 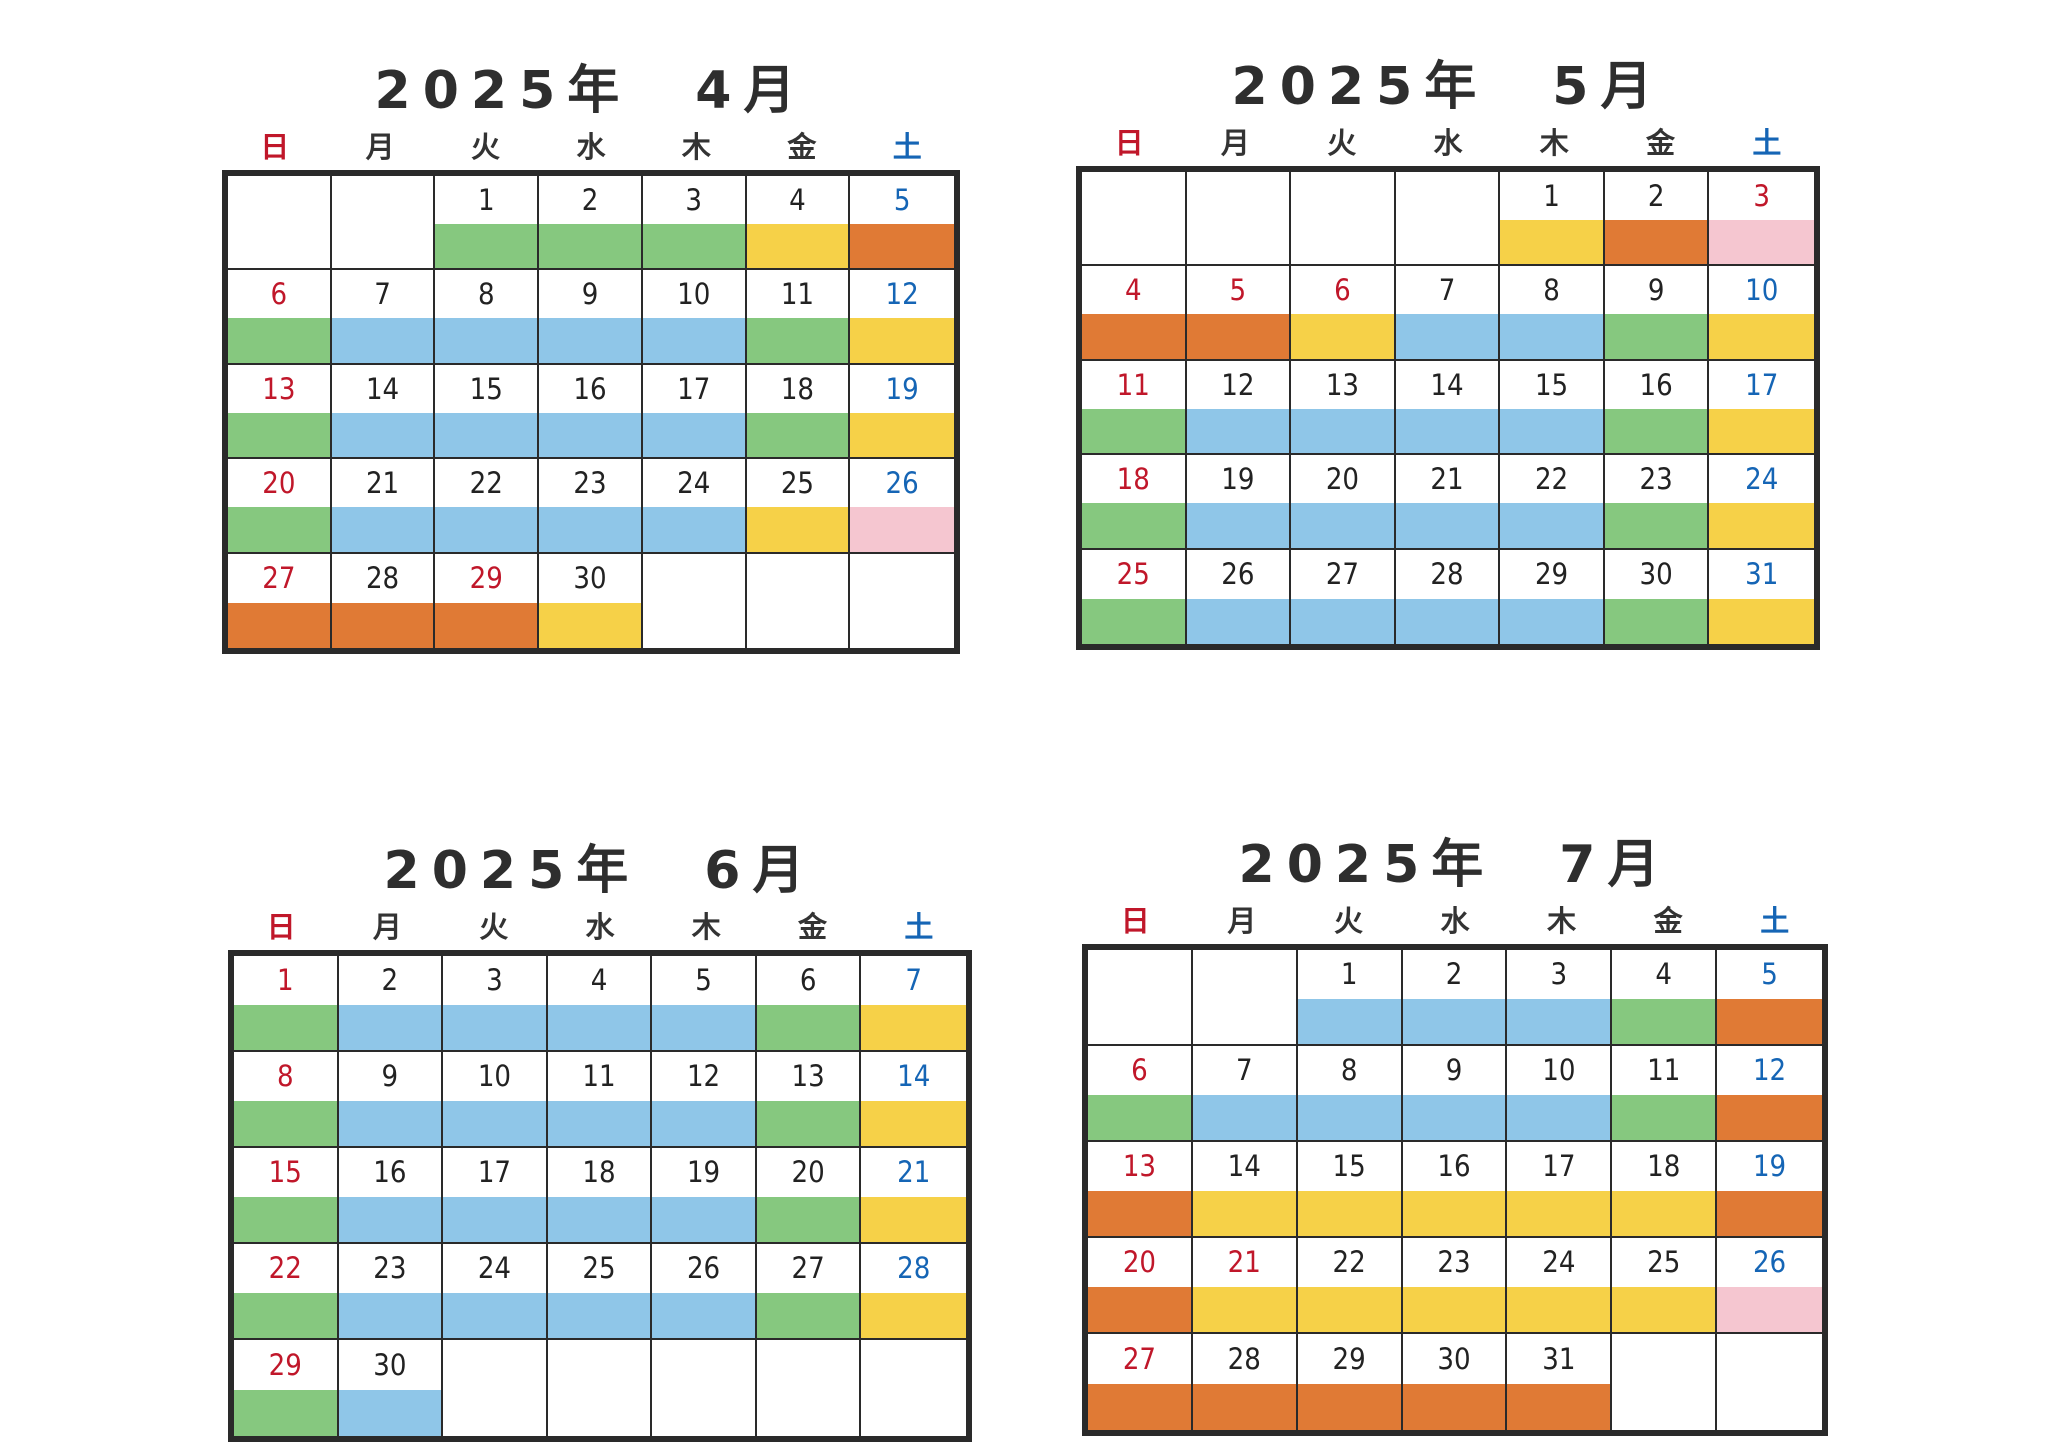 What do you see at coordinates (1454, 974) in the screenshot?
I see `day-number: 2` at bounding box center [1454, 974].